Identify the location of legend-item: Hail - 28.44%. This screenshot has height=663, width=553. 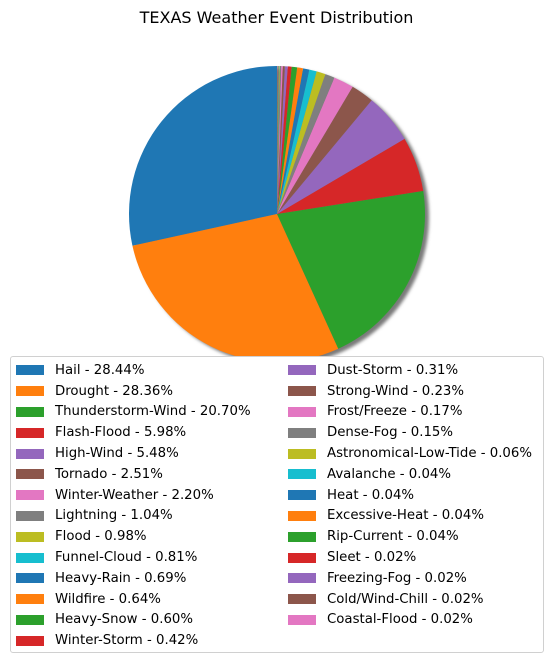
(133, 370).